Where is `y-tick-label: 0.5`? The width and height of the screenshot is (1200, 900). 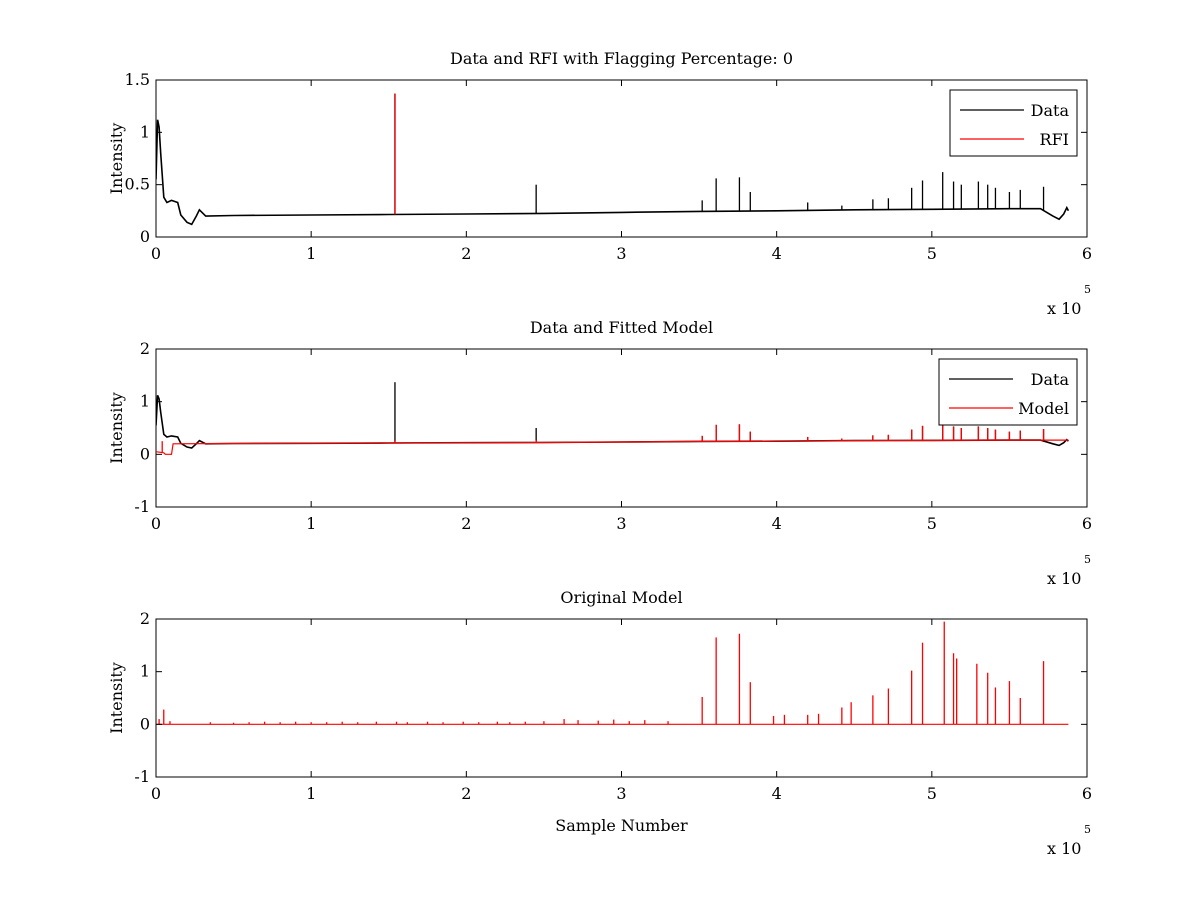
y-tick-label: 0.5 is located at coordinates (137, 184).